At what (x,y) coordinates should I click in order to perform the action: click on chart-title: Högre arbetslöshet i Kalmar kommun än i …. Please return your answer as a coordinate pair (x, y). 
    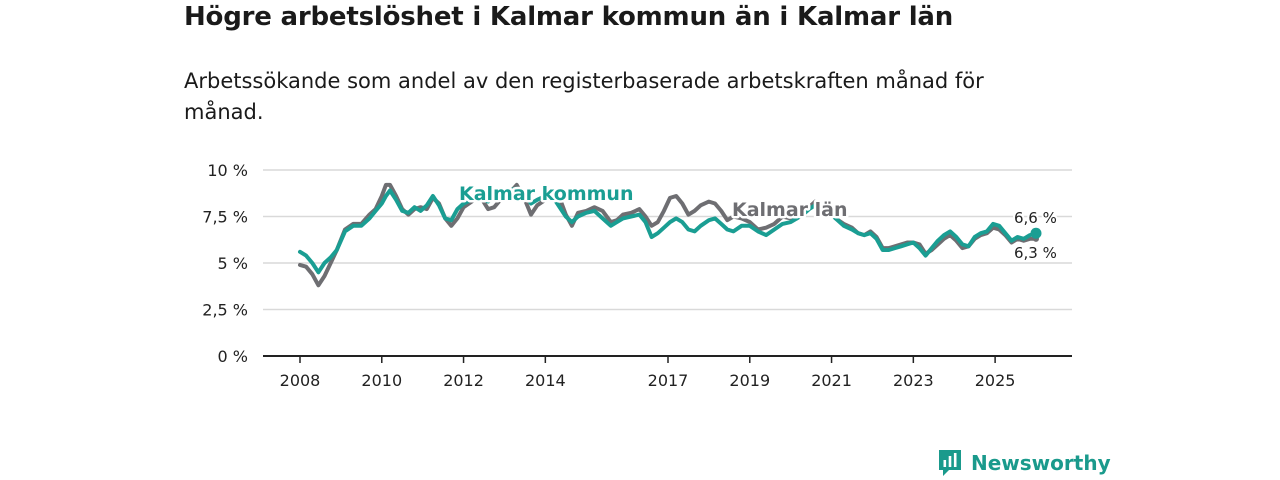
    Looking at the image, I should click on (569, 17).